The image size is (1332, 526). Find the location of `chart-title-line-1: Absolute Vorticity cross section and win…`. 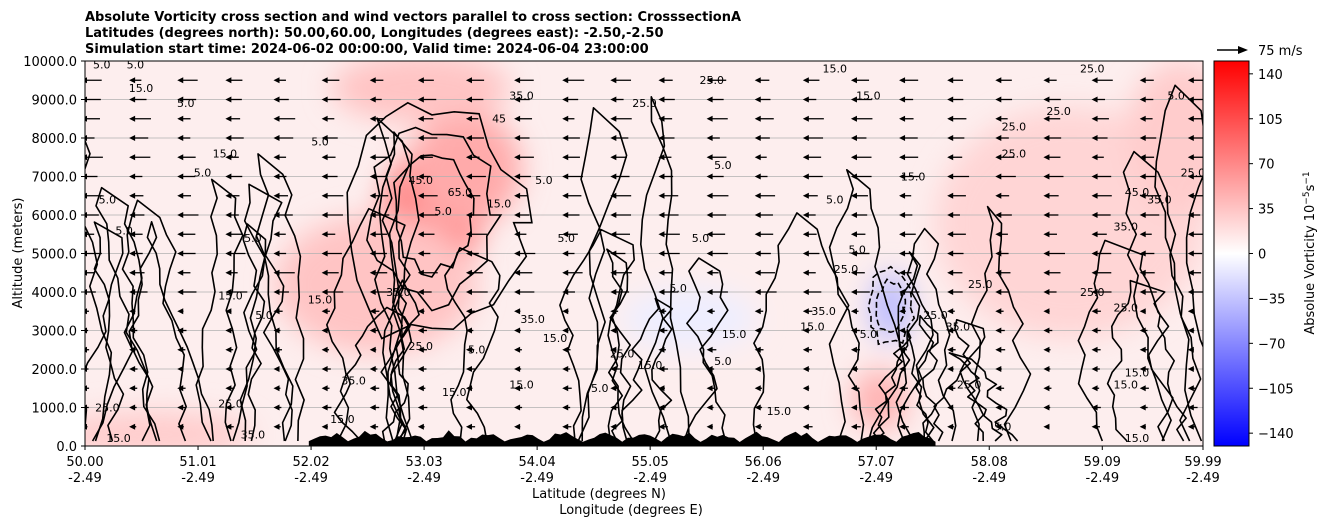

chart-title-line-1: Absolute Vorticity cross section and win… is located at coordinates (413, 17).